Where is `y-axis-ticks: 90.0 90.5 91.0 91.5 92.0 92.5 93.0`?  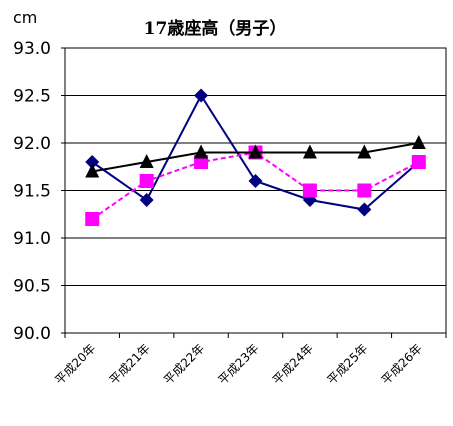 y-axis-ticks: 90.0 90.5 91.0 91.5 92.0 92.5 93.0 is located at coordinates (39, 191).